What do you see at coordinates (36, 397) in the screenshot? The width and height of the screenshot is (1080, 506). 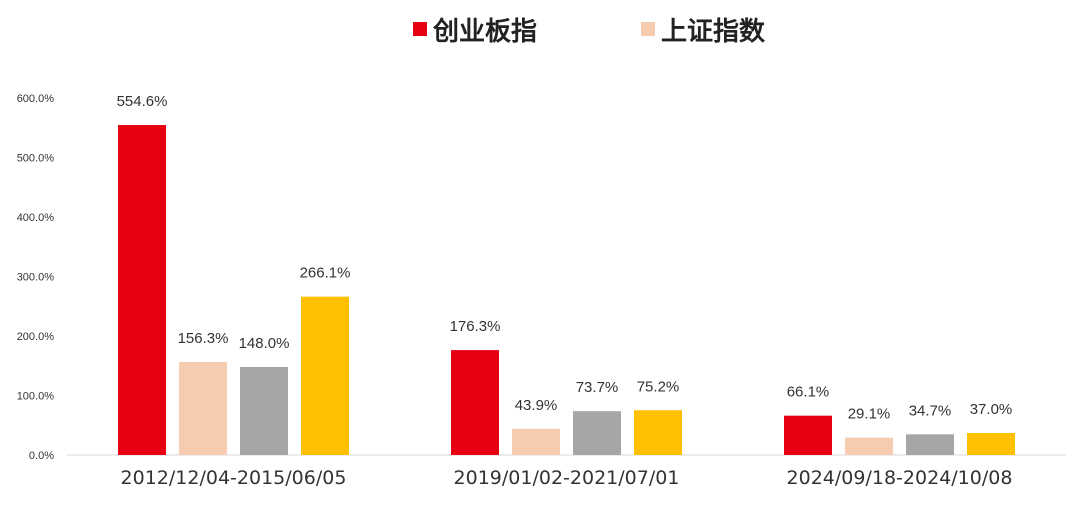 I see `y-tick-label: 100.0%` at bounding box center [36, 397].